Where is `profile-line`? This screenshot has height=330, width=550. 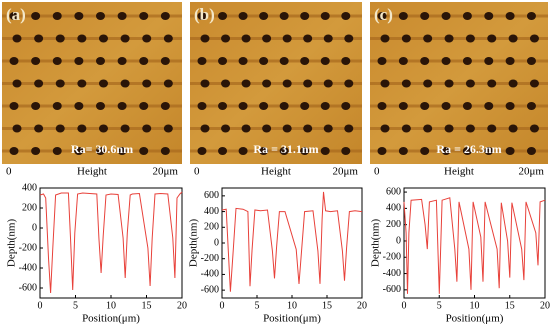 profile-line is located at coordinates (292, 241).